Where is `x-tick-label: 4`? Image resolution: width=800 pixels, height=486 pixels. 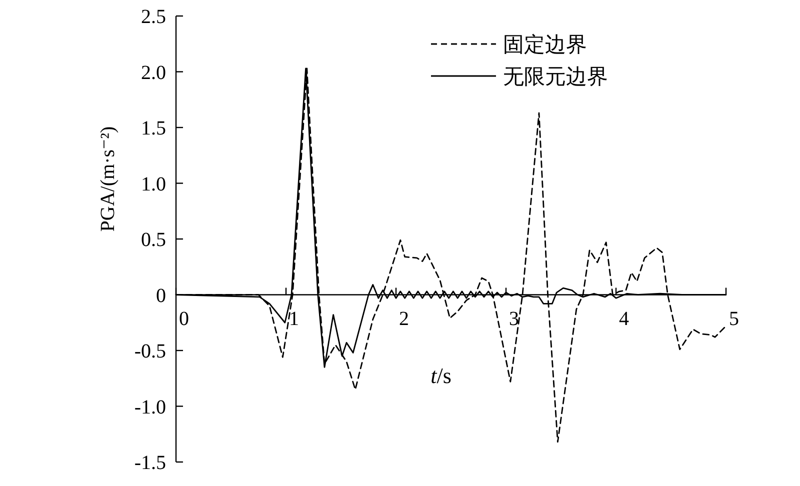 x-tick-label: 4 is located at coordinates (624, 319).